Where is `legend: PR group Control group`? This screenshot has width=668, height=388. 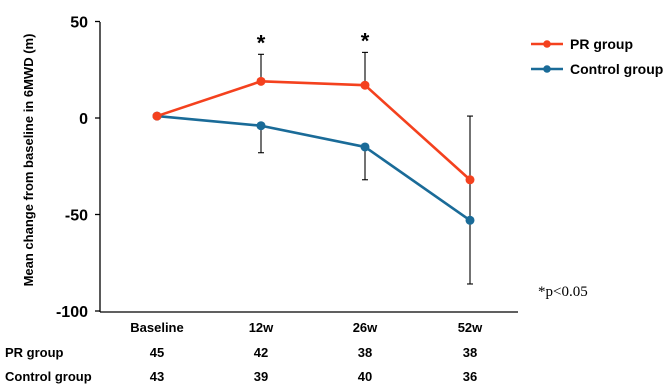
legend: PR group Control group is located at coordinates (597, 56).